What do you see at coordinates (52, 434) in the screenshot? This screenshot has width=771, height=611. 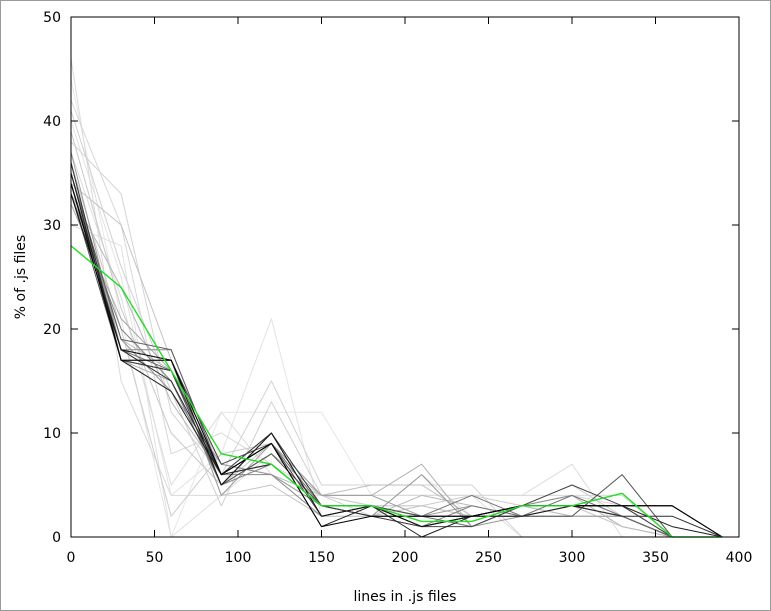 I see `y-tick-label: 10` at bounding box center [52, 434].